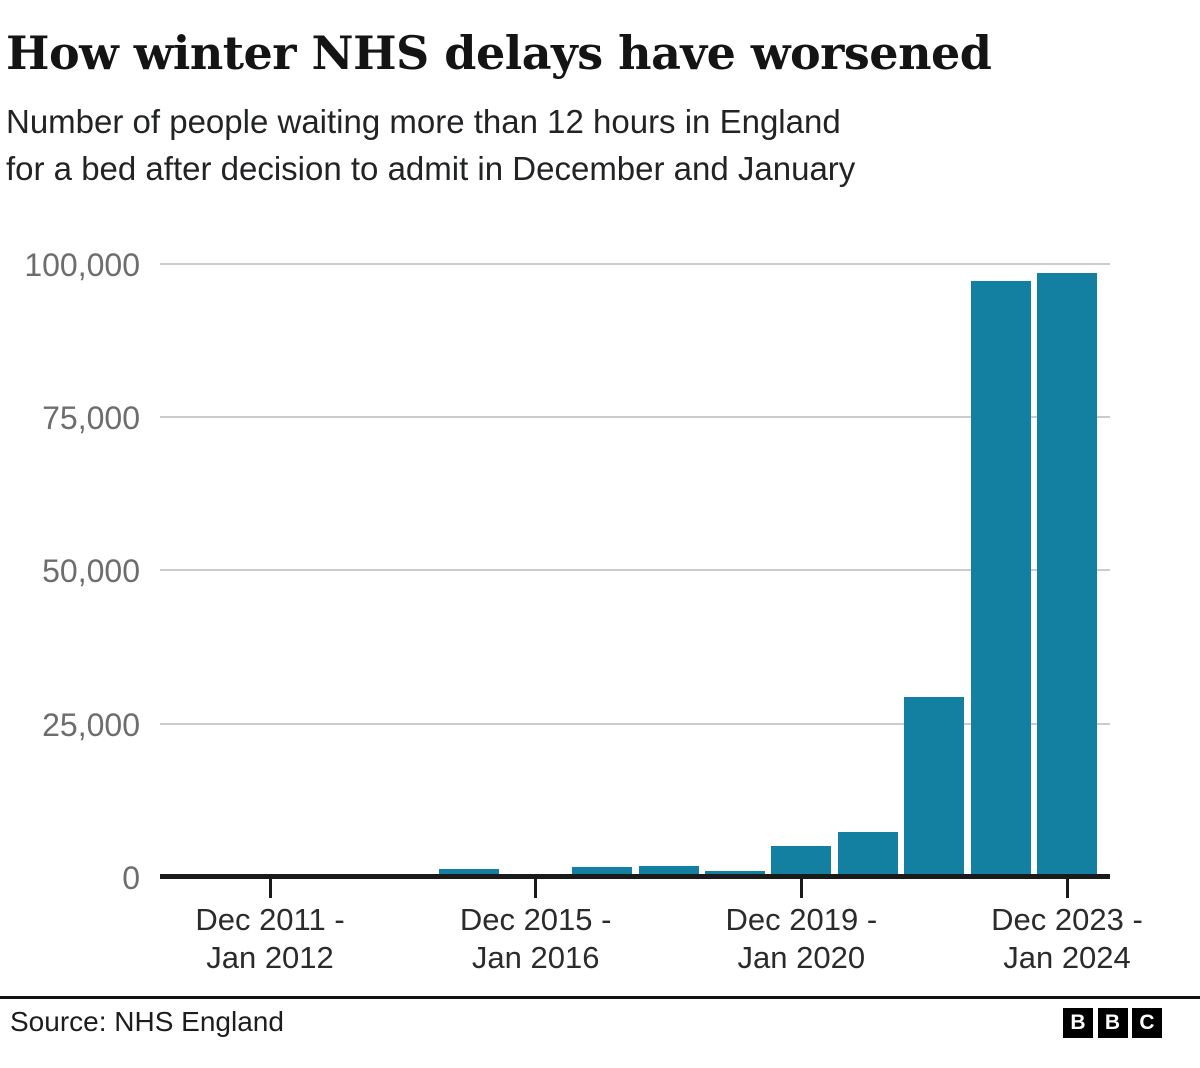 This screenshot has width=1200, height=1068. I want to click on y-axis-label: 0, so click(131, 878).